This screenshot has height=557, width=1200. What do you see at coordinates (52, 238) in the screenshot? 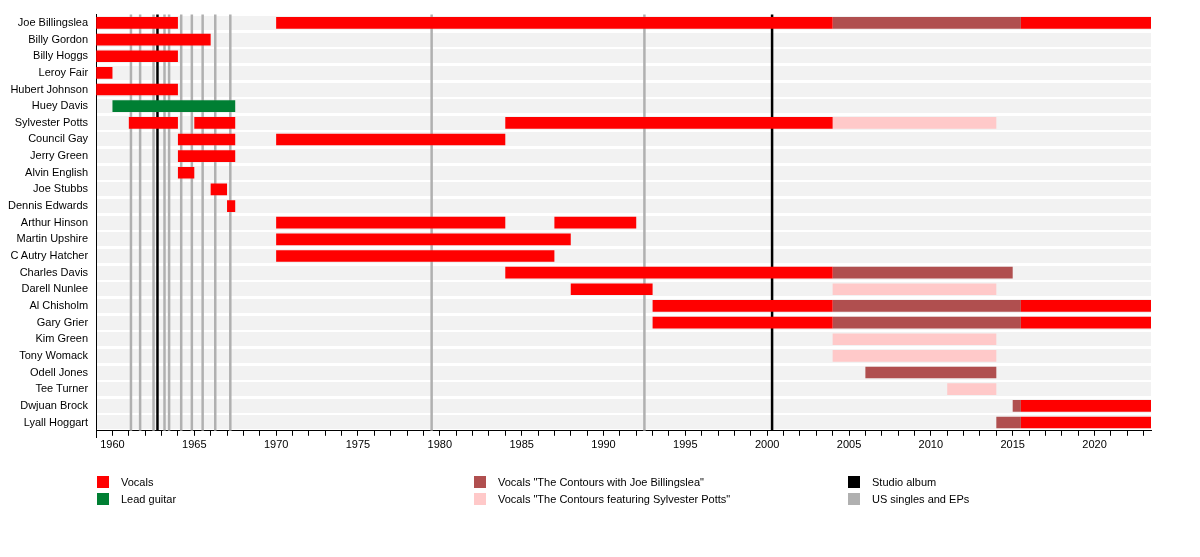
I see `y-tick-label: Martin Upshire` at bounding box center [52, 238].